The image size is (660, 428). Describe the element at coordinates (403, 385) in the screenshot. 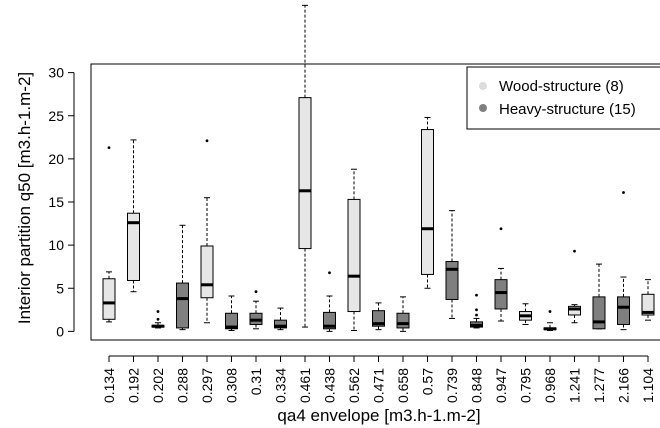

I see `x-tick-label: 0.658` at that location.